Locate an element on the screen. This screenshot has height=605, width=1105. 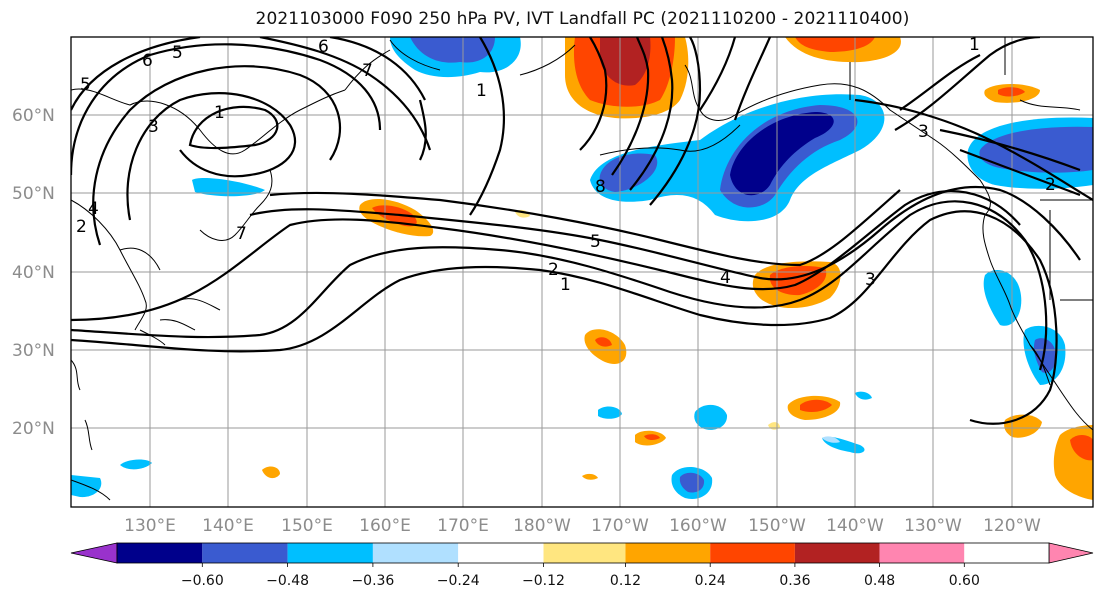
lon-label: 130°W is located at coordinates (933, 526).